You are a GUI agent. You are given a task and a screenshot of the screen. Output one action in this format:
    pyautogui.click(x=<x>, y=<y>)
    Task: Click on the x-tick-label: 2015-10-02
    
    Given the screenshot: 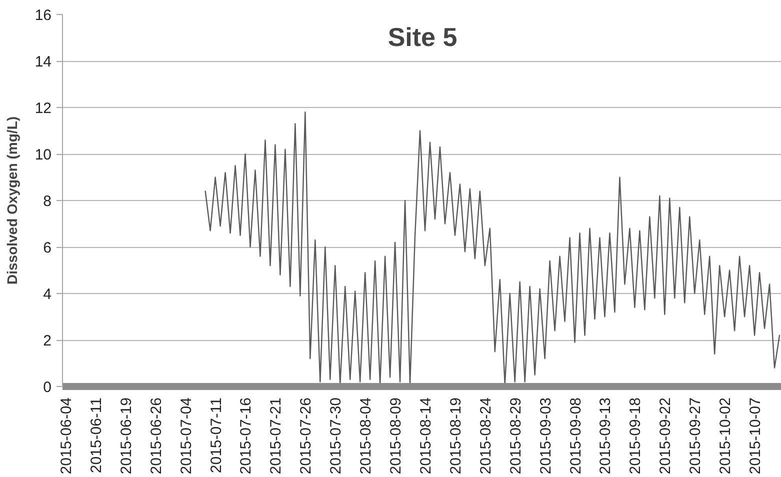 What is the action you would take?
    pyautogui.click(x=725, y=435)
    